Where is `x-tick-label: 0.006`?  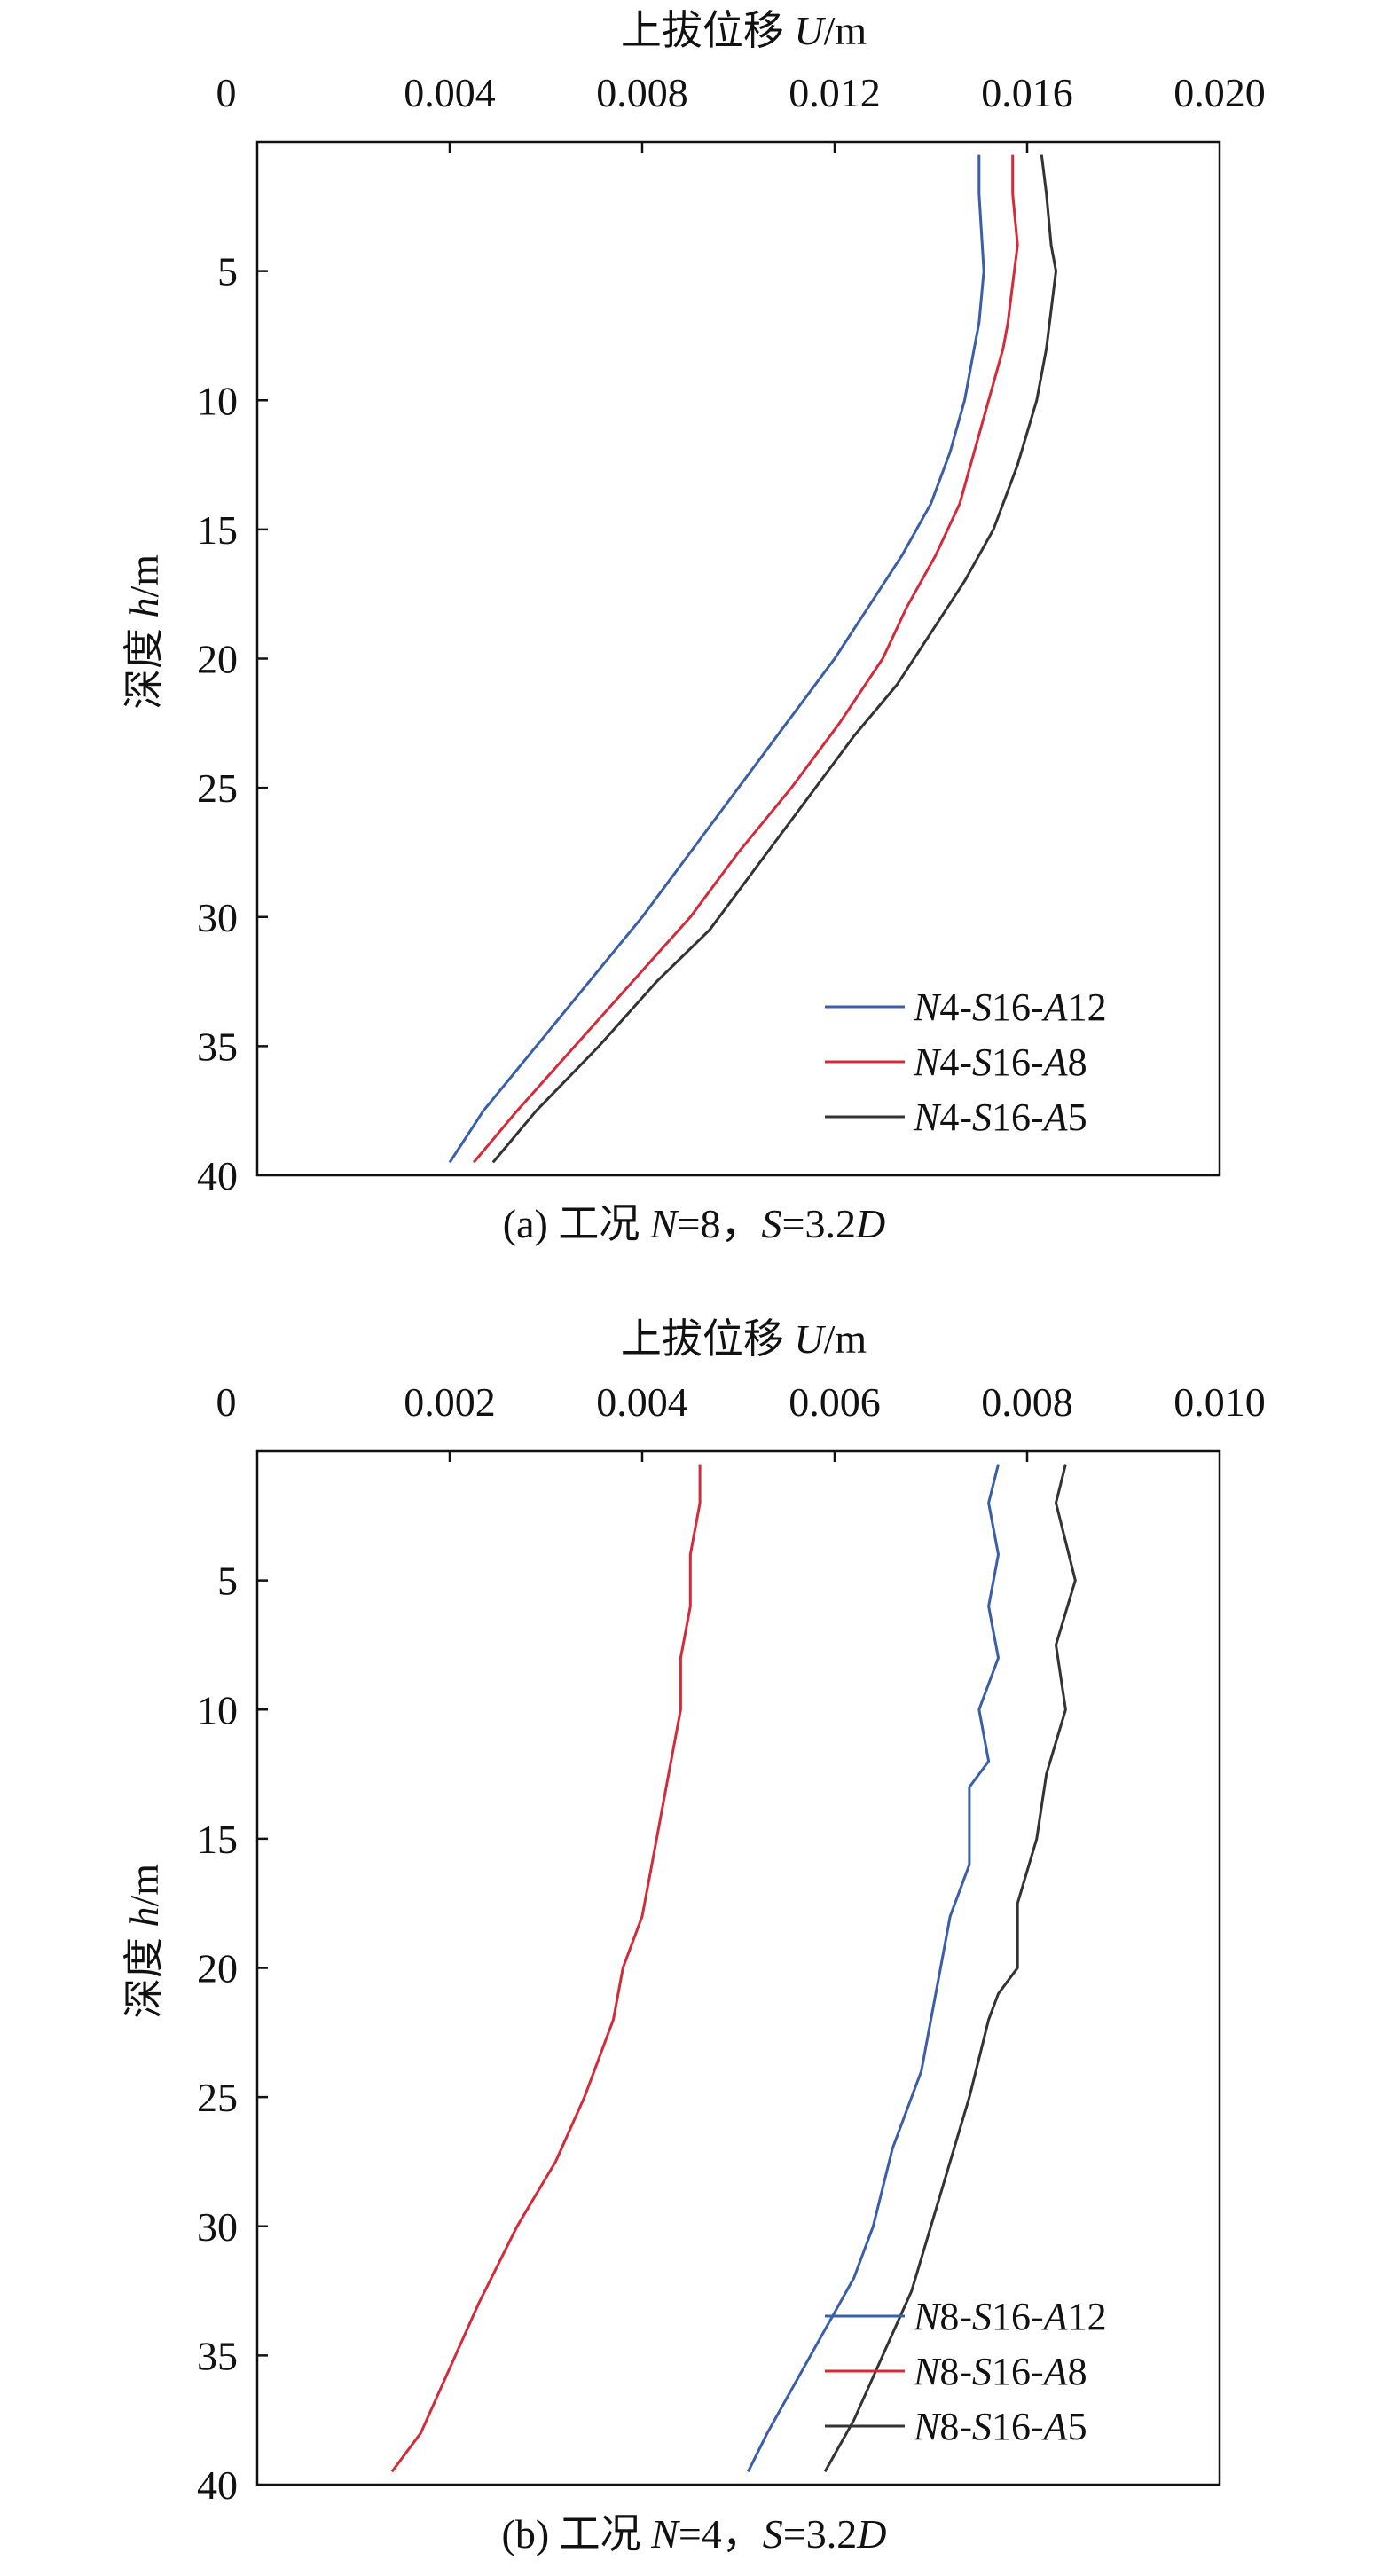
x-tick-label: 0.006 is located at coordinates (835, 1402).